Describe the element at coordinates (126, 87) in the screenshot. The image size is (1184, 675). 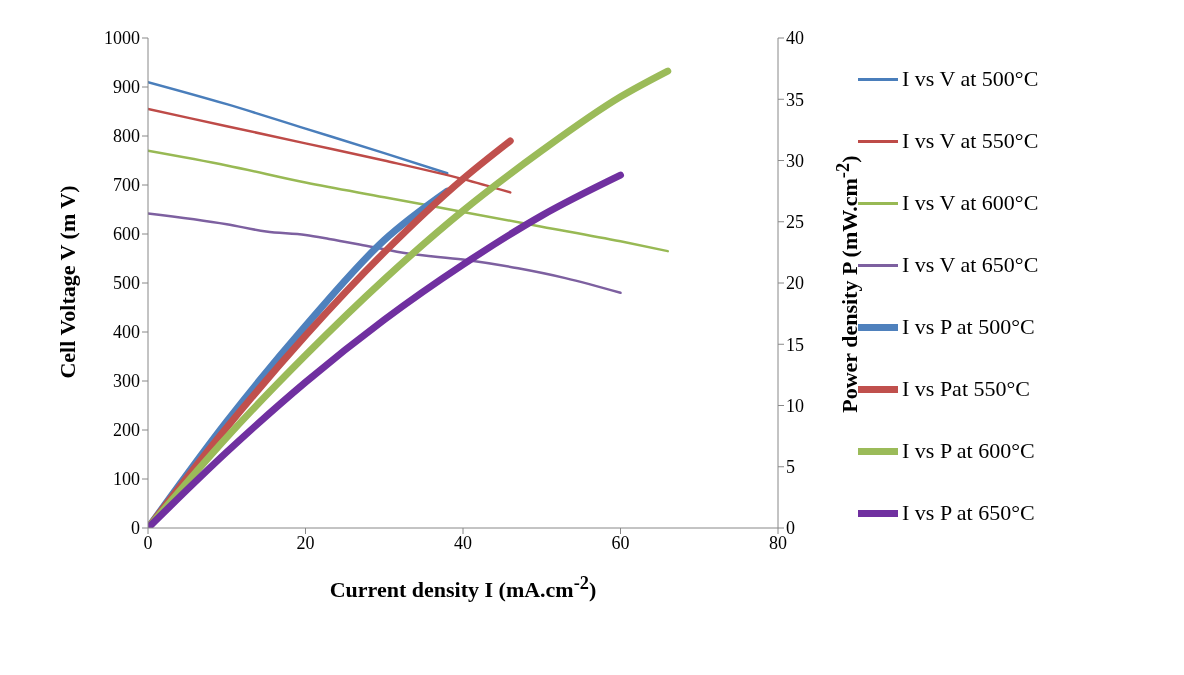
I see `y-tick-label: 900` at that location.